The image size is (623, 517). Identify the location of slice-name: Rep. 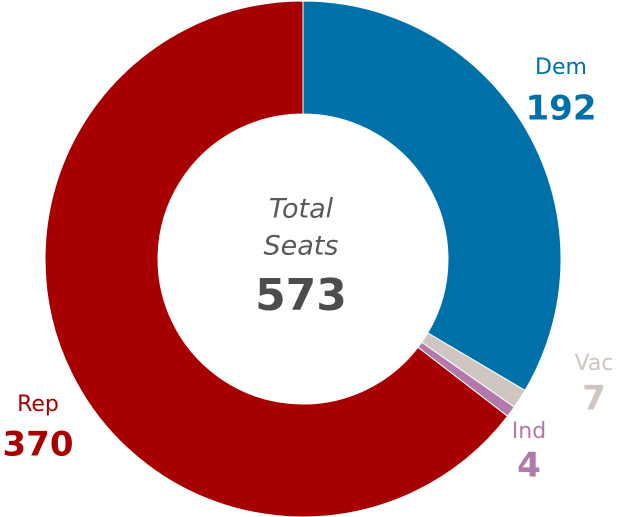
(38, 404).